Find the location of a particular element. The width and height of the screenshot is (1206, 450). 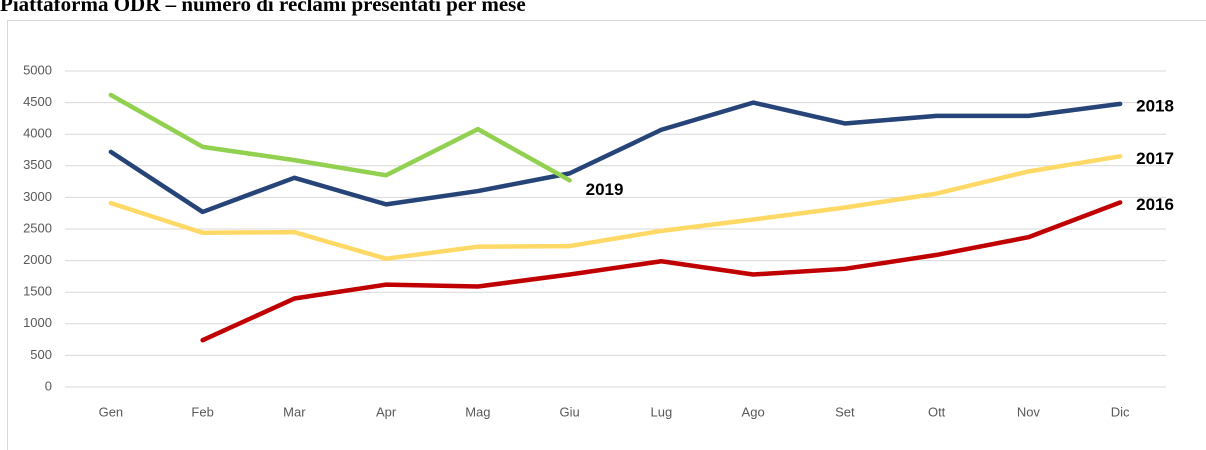

x-tick-label: Set is located at coordinates (845, 411).